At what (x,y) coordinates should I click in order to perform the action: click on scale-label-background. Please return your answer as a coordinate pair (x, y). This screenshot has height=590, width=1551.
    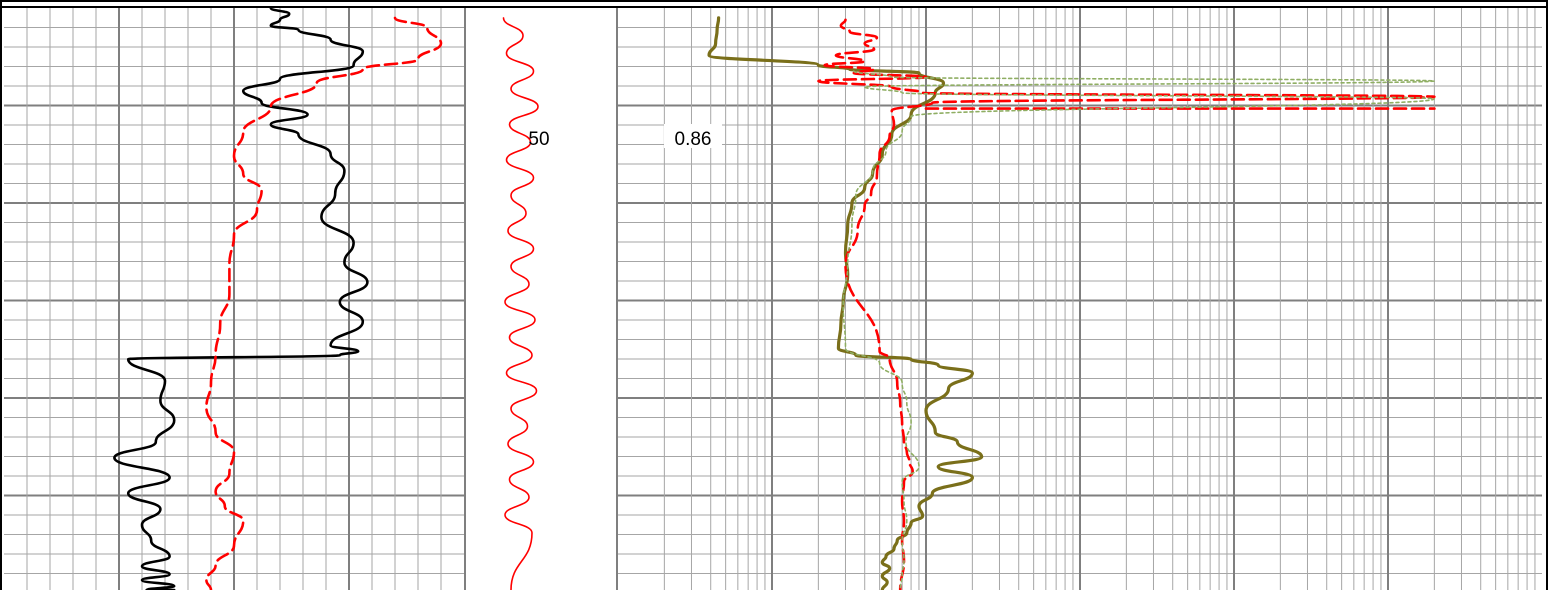
    Looking at the image, I should click on (693, 136).